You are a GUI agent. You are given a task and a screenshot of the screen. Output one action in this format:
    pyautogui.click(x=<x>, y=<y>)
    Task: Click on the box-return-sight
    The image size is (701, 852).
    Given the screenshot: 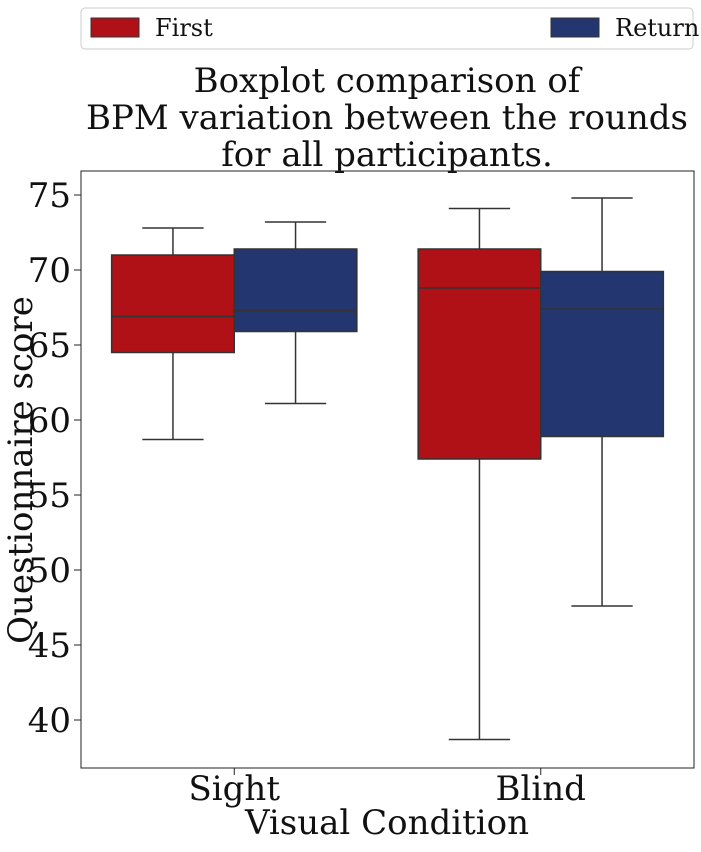 What is the action you would take?
    pyautogui.click(x=295, y=313)
    